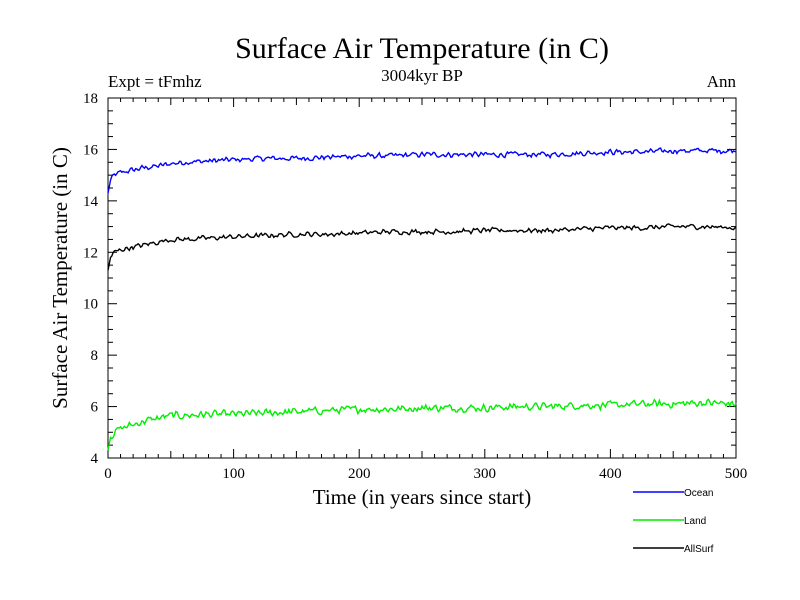 This screenshot has height=600, width=800. What do you see at coordinates (673, 521) in the screenshot?
I see `legend: Ocean Land AllSurf` at bounding box center [673, 521].